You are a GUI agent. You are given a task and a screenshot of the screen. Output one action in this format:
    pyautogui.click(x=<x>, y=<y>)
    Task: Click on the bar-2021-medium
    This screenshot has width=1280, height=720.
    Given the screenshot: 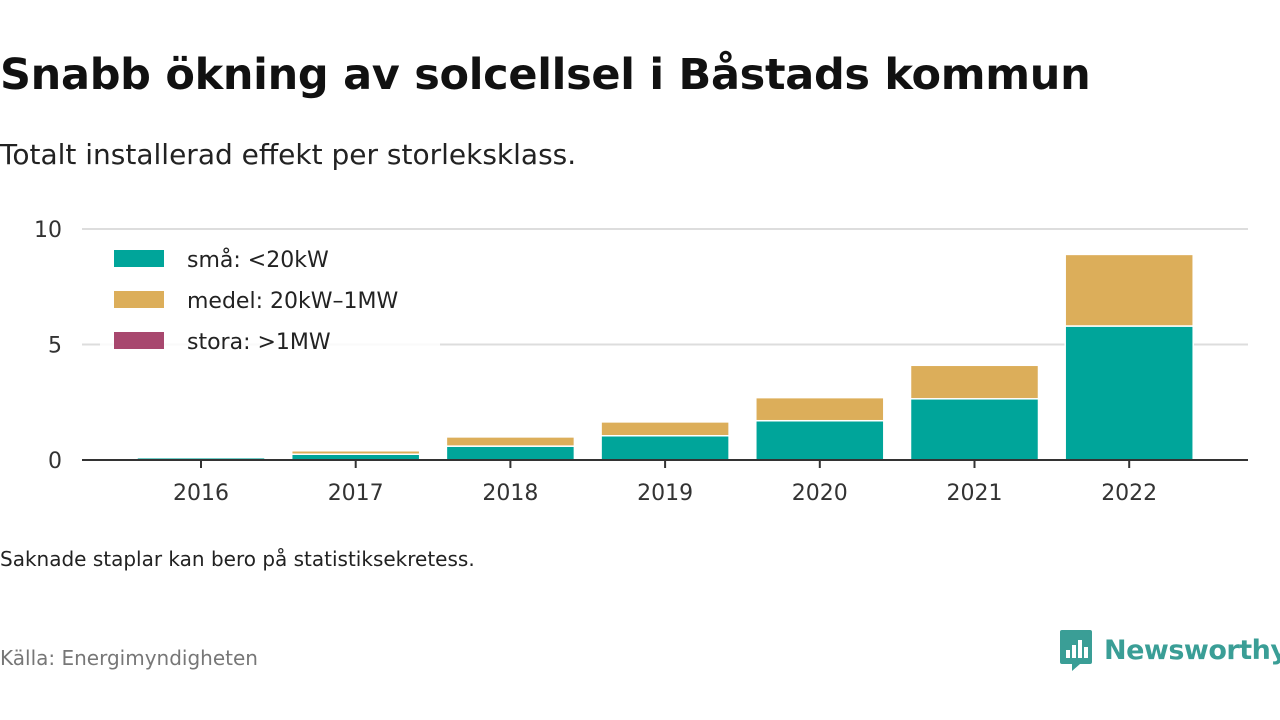 What is the action you would take?
    pyautogui.click(x=974, y=382)
    